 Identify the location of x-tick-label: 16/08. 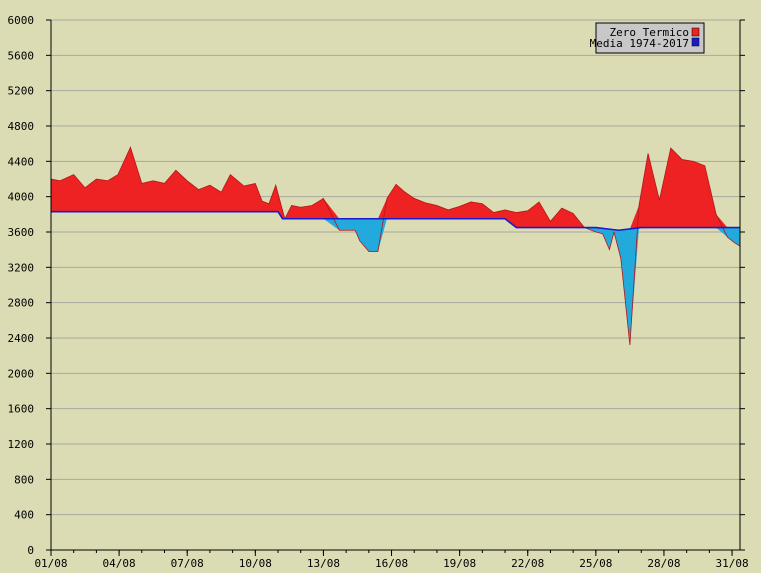
(391, 563).